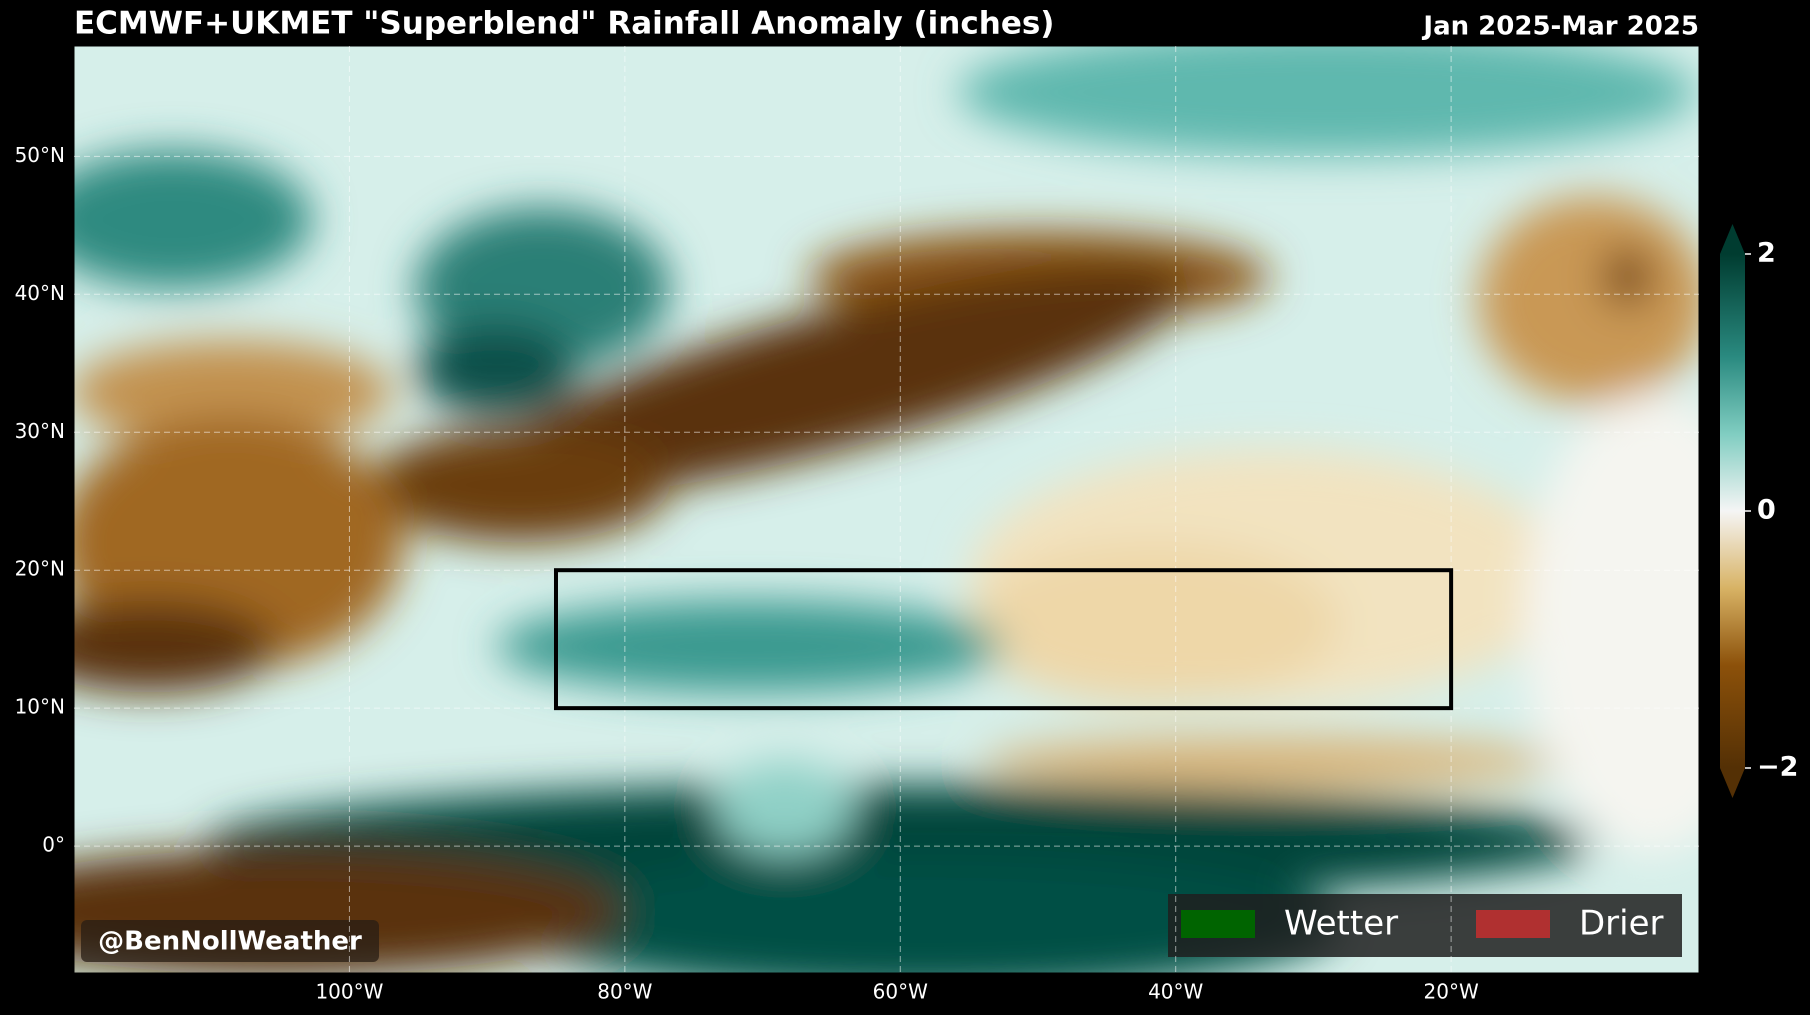  I want to click on y-tick-label: 40°N, so click(40, 293).